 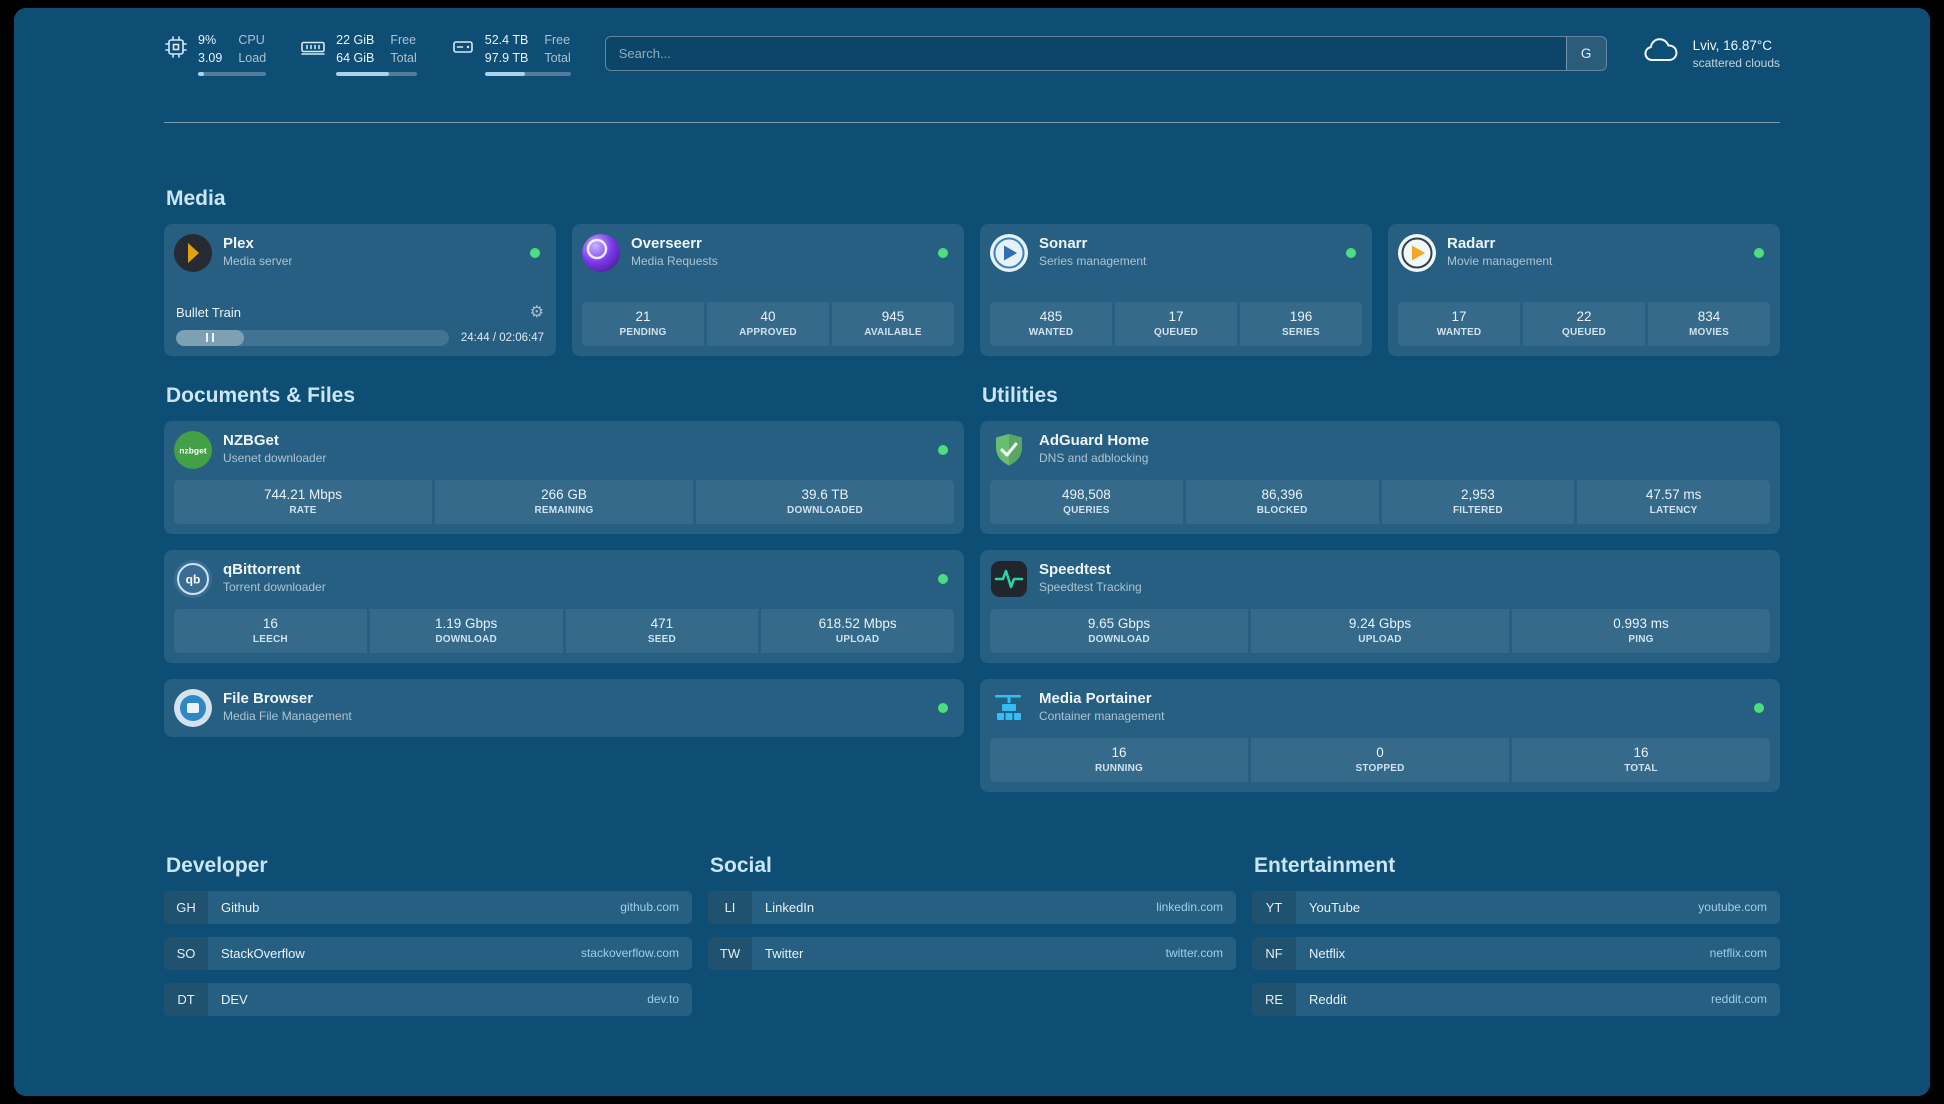 I want to click on stat-label: WANTED, so click(x=1459, y=332).